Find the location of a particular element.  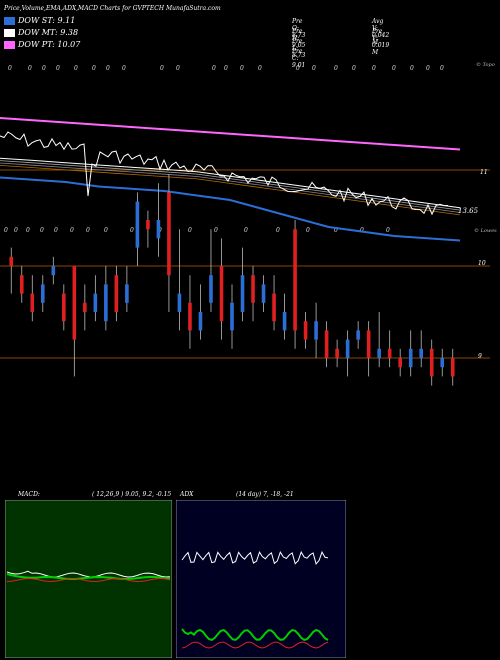

legend-label: DOW ST: 9.11 is located at coordinates (47, 20).